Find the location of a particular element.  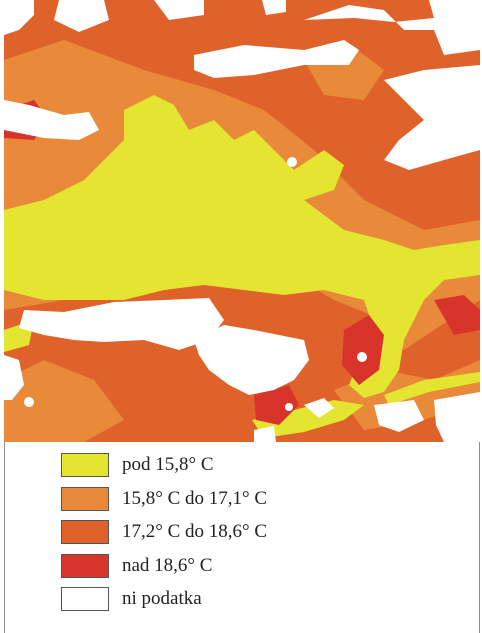

legend-label-mid-low: 15,8° C do 17,1° C is located at coordinates (195, 498).